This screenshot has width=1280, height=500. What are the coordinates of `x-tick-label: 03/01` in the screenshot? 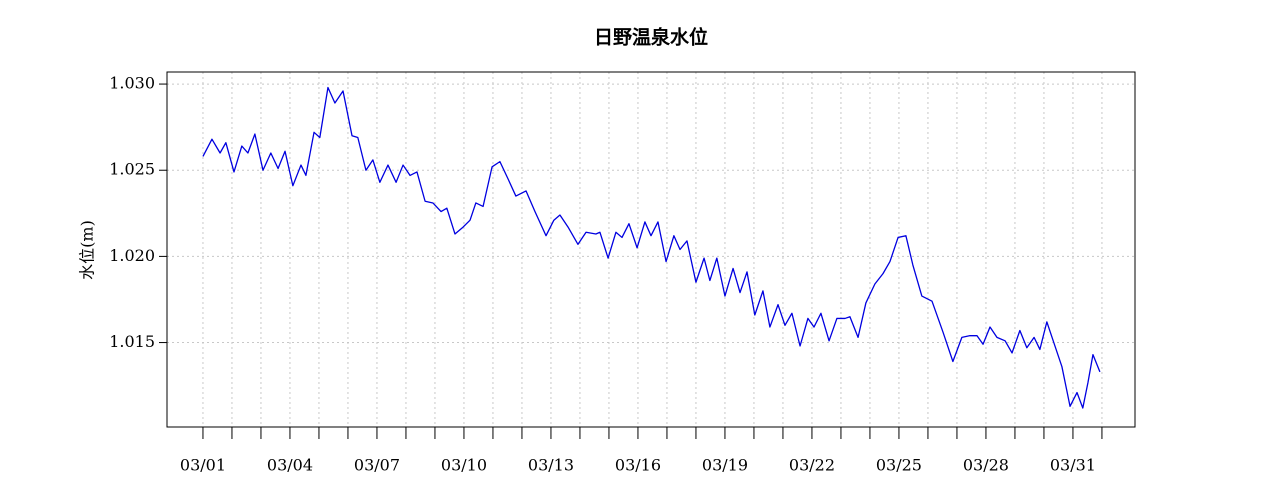 It's located at (203, 465).